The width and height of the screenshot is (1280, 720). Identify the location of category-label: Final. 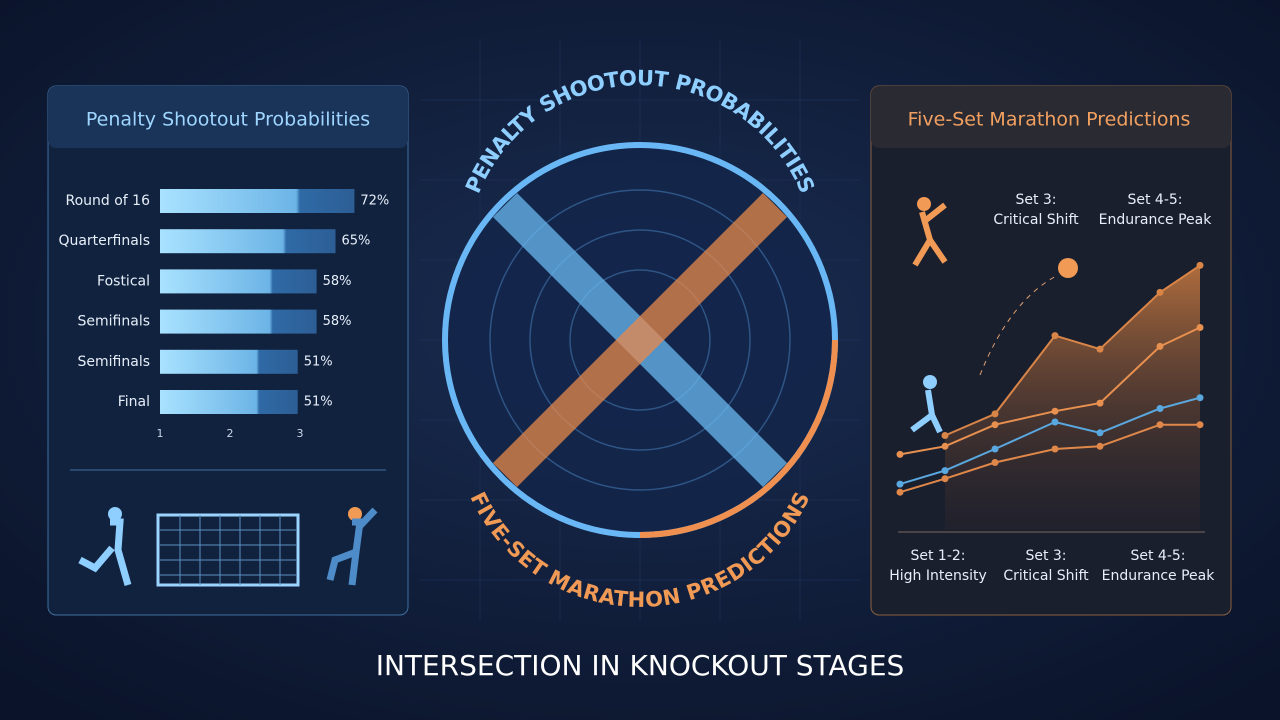
(134, 402).